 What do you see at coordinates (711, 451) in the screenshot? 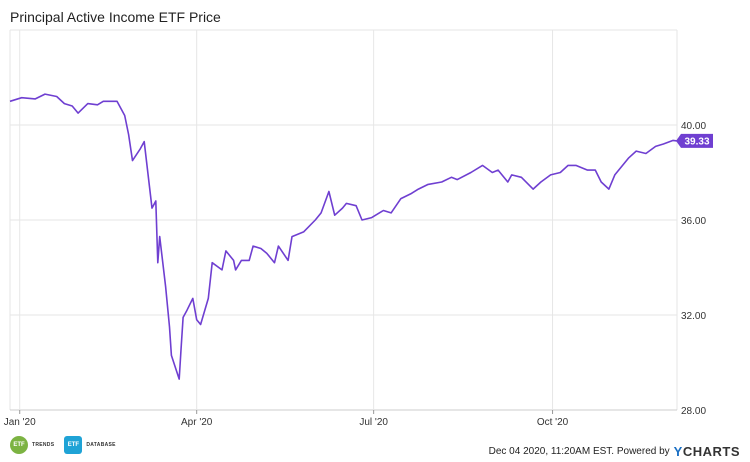
I see `ycharts-logo-rest: CHARTS` at bounding box center [711, 451].